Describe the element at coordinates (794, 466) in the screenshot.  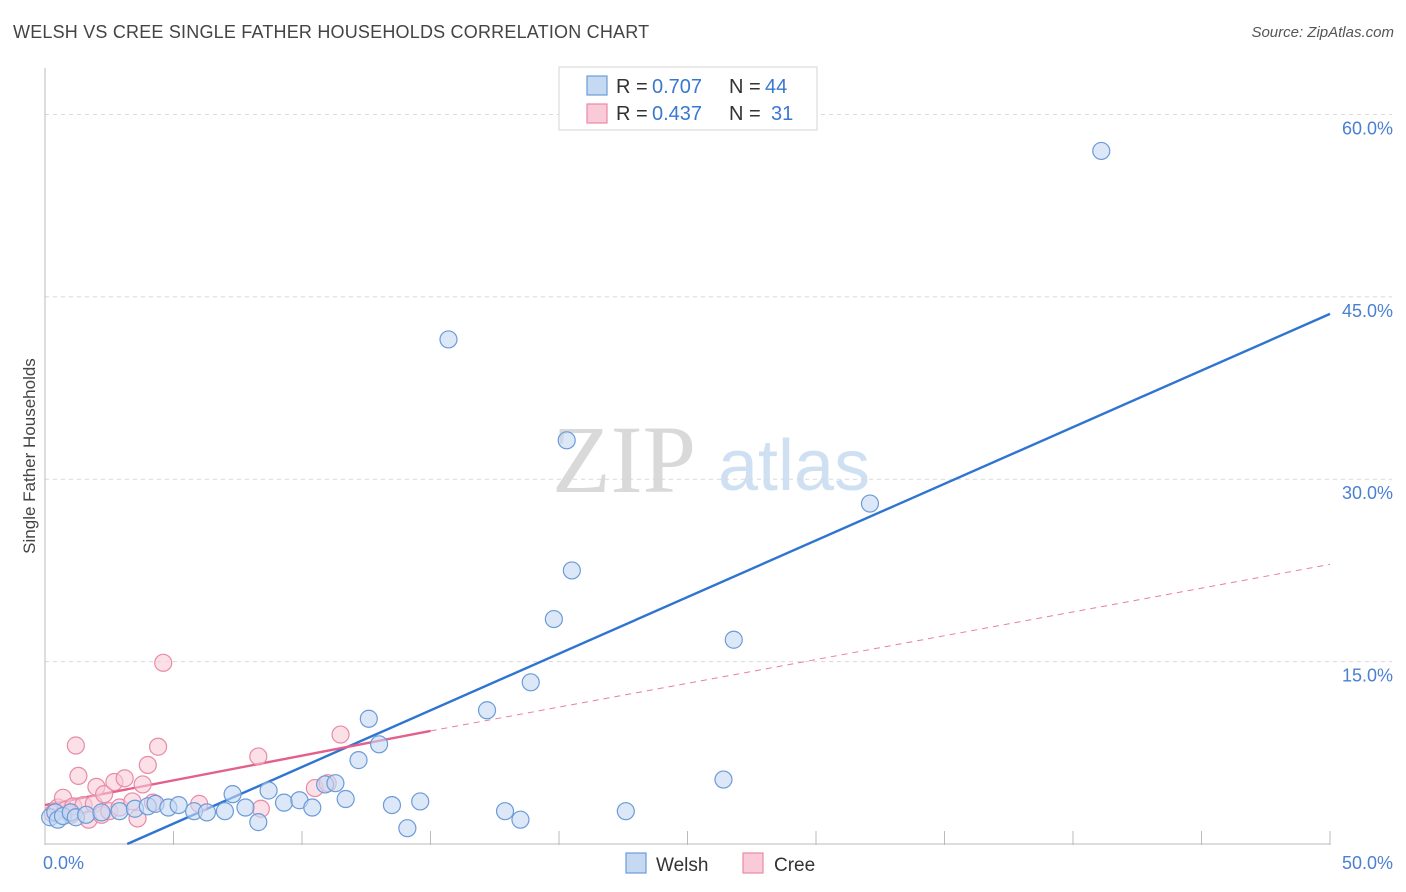
I see `watermark-atlas: atlas` at that location.